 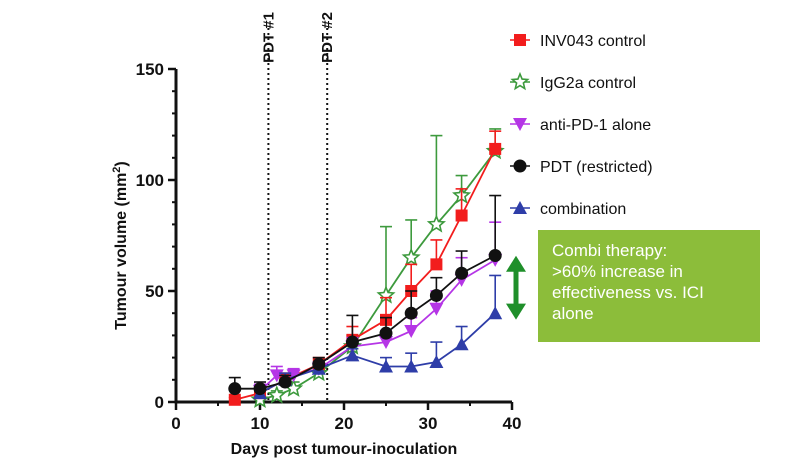 I want to click on legend-item-2: anti-PD-1 alone, so click(x=580, y=125).